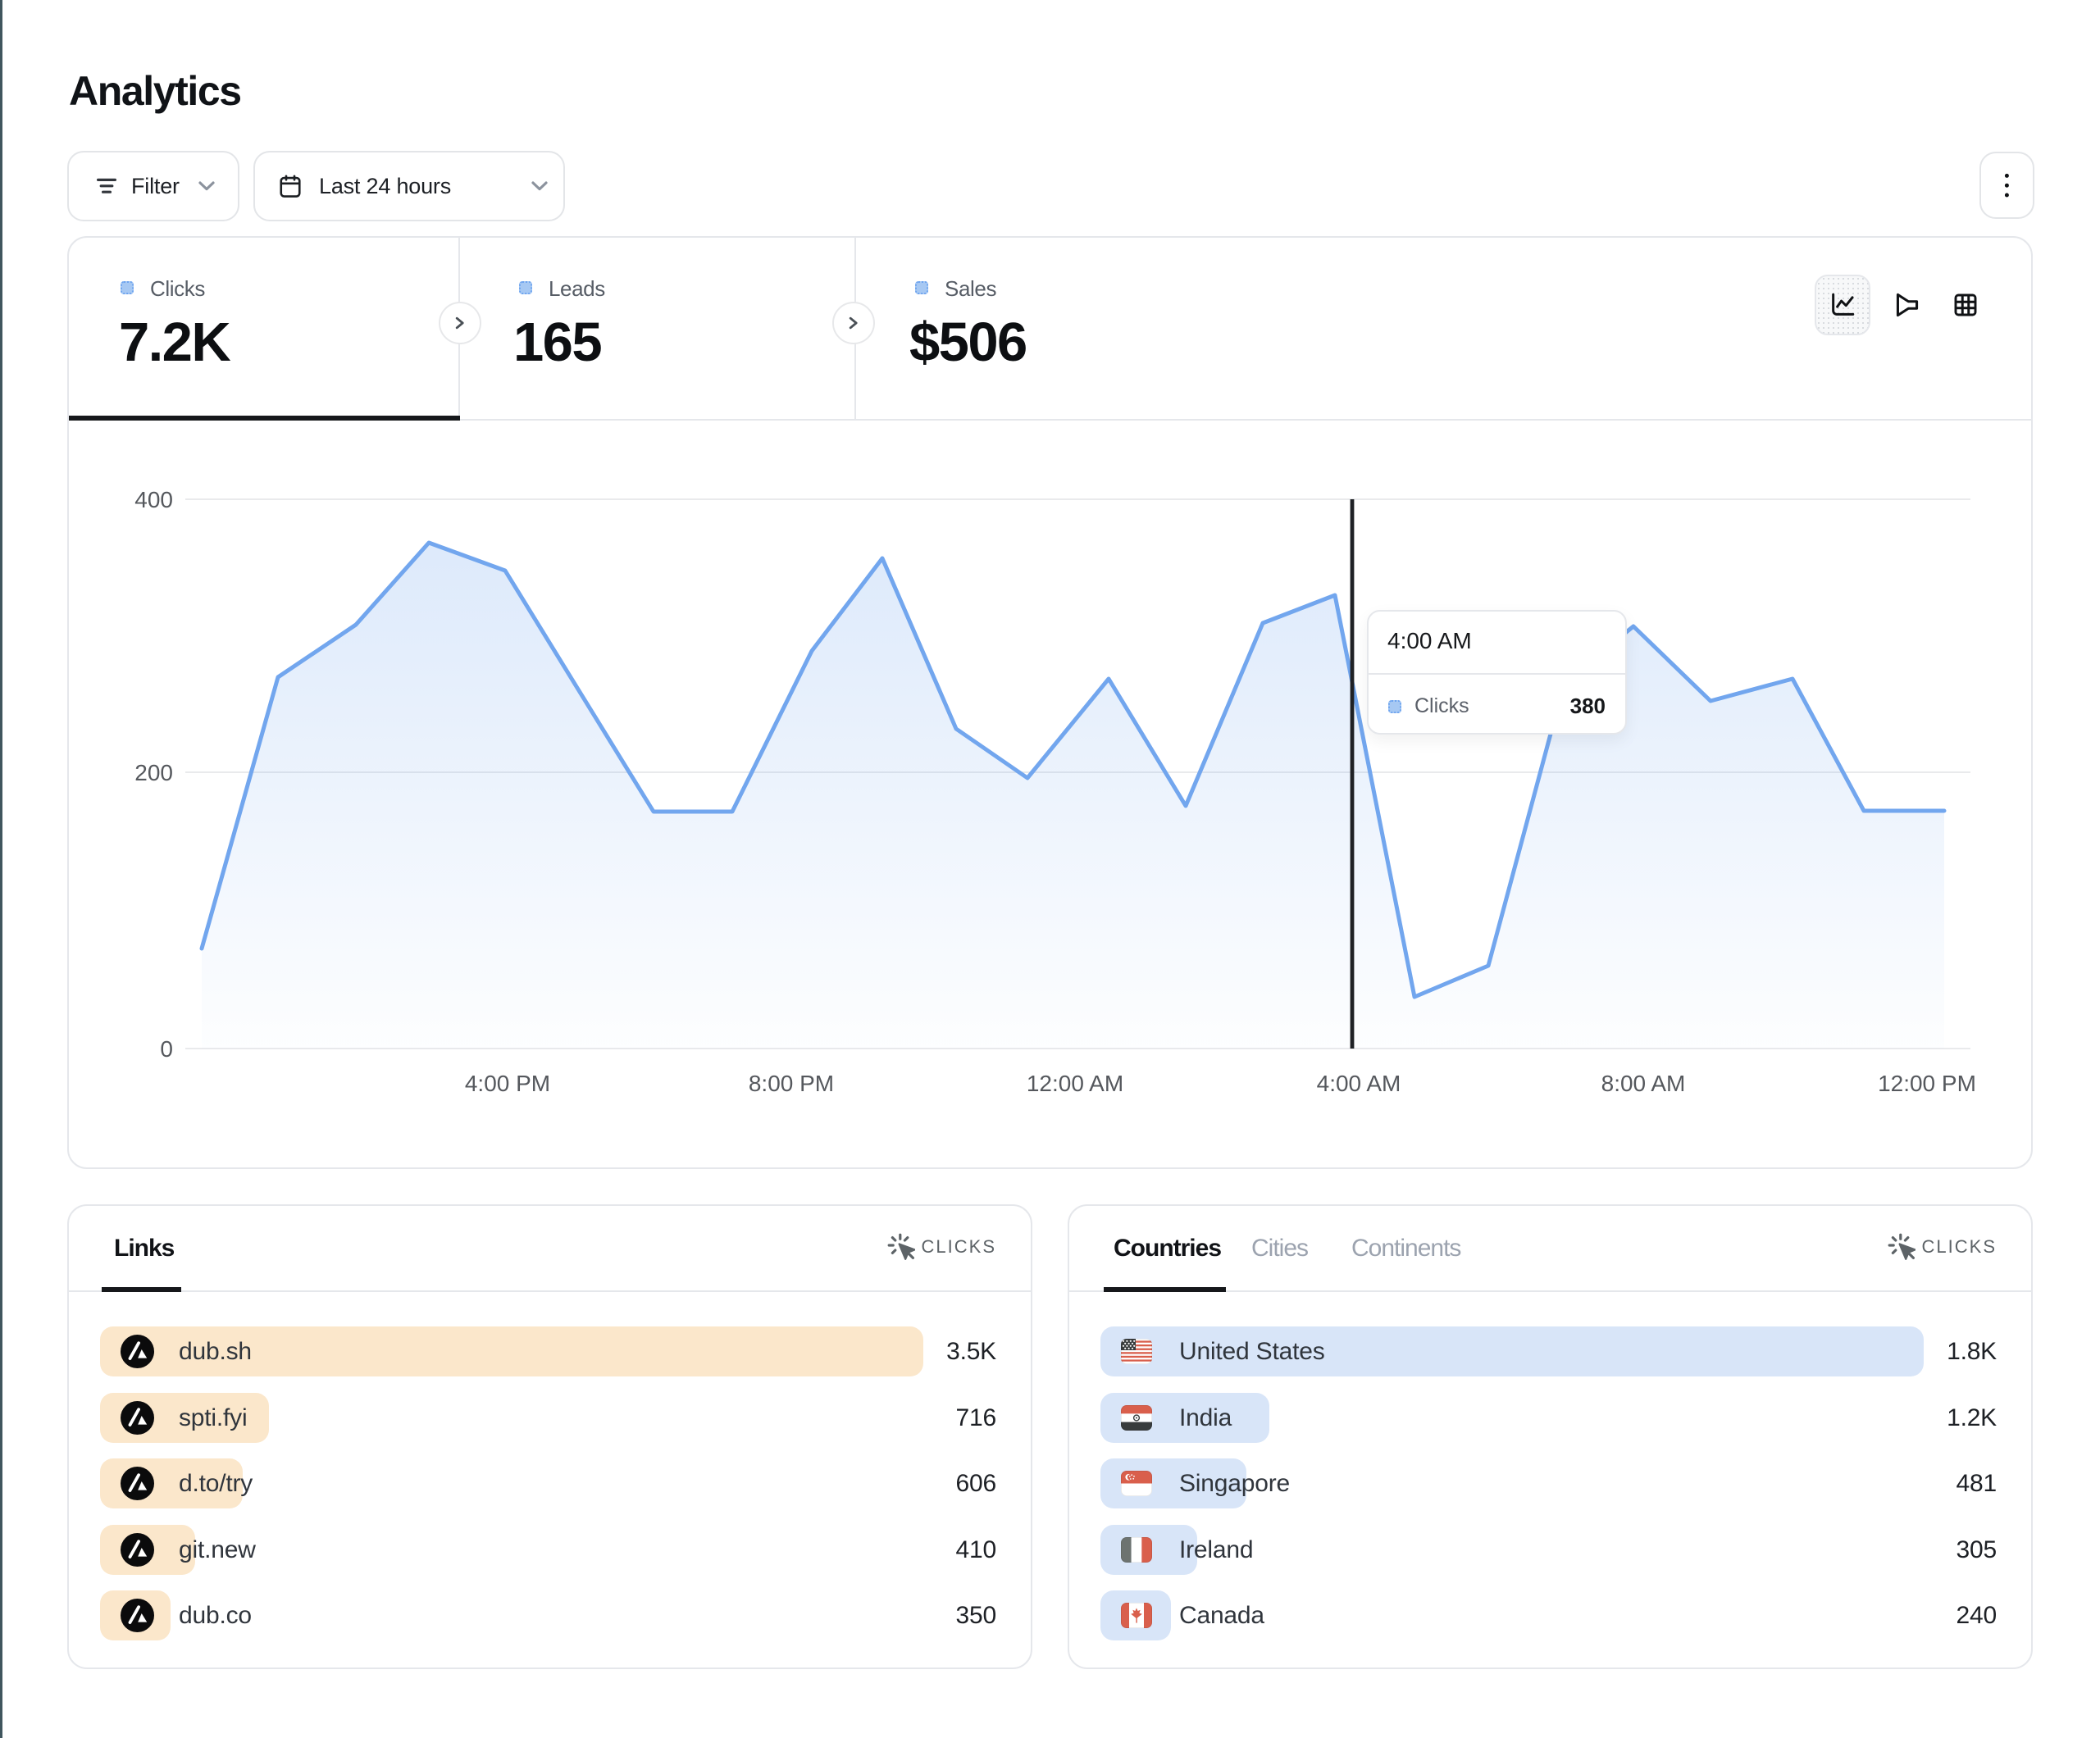  What do you see at coordinates (791, 1083) in the screenshot?
I see `svg-text: 8:00 PM` at bounding box center [791, 1083].